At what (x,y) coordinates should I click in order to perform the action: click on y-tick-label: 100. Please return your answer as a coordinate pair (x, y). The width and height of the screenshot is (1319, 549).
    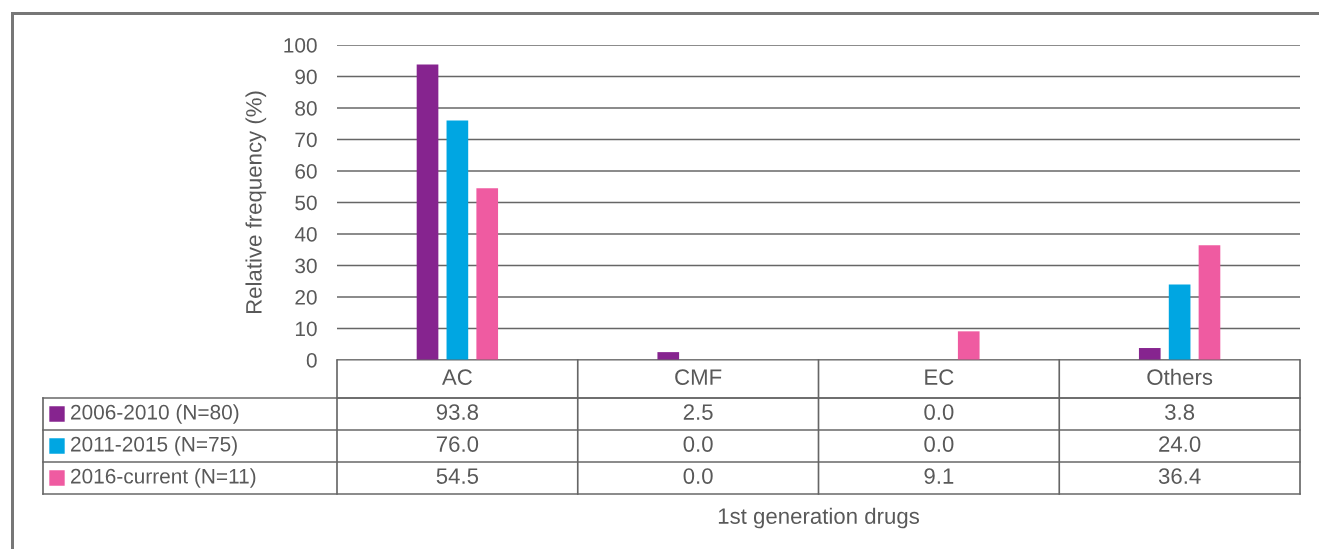
    Looking at the image, I should click on (300, 45).